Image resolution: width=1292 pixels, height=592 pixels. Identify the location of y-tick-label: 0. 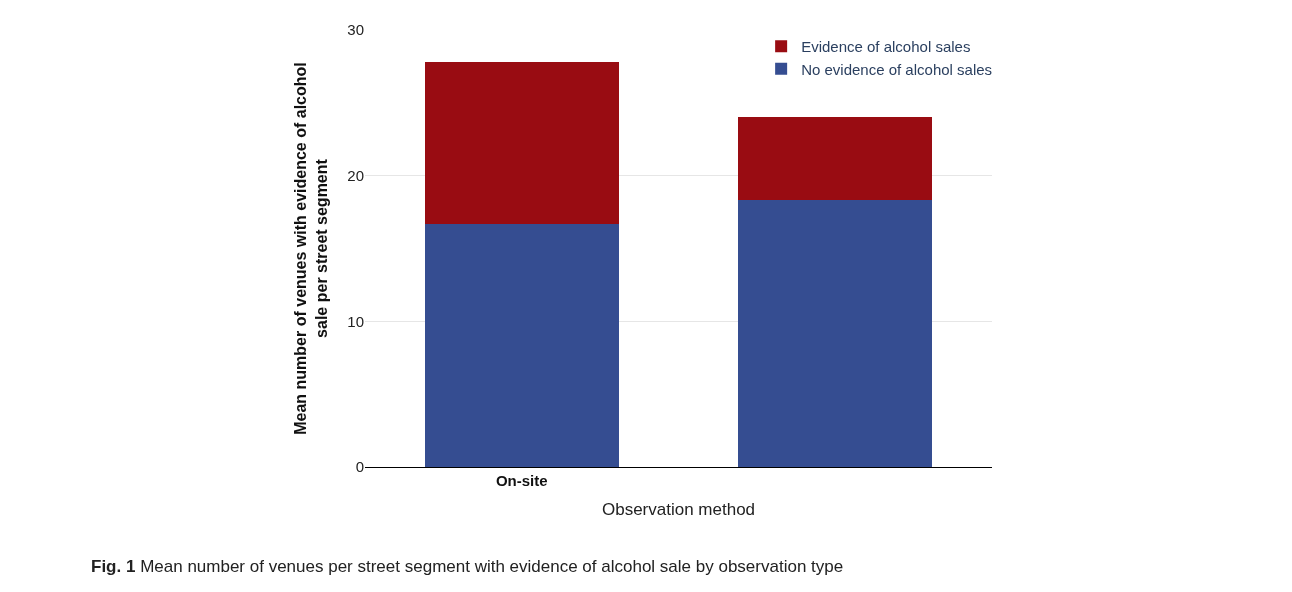
(359, 467).